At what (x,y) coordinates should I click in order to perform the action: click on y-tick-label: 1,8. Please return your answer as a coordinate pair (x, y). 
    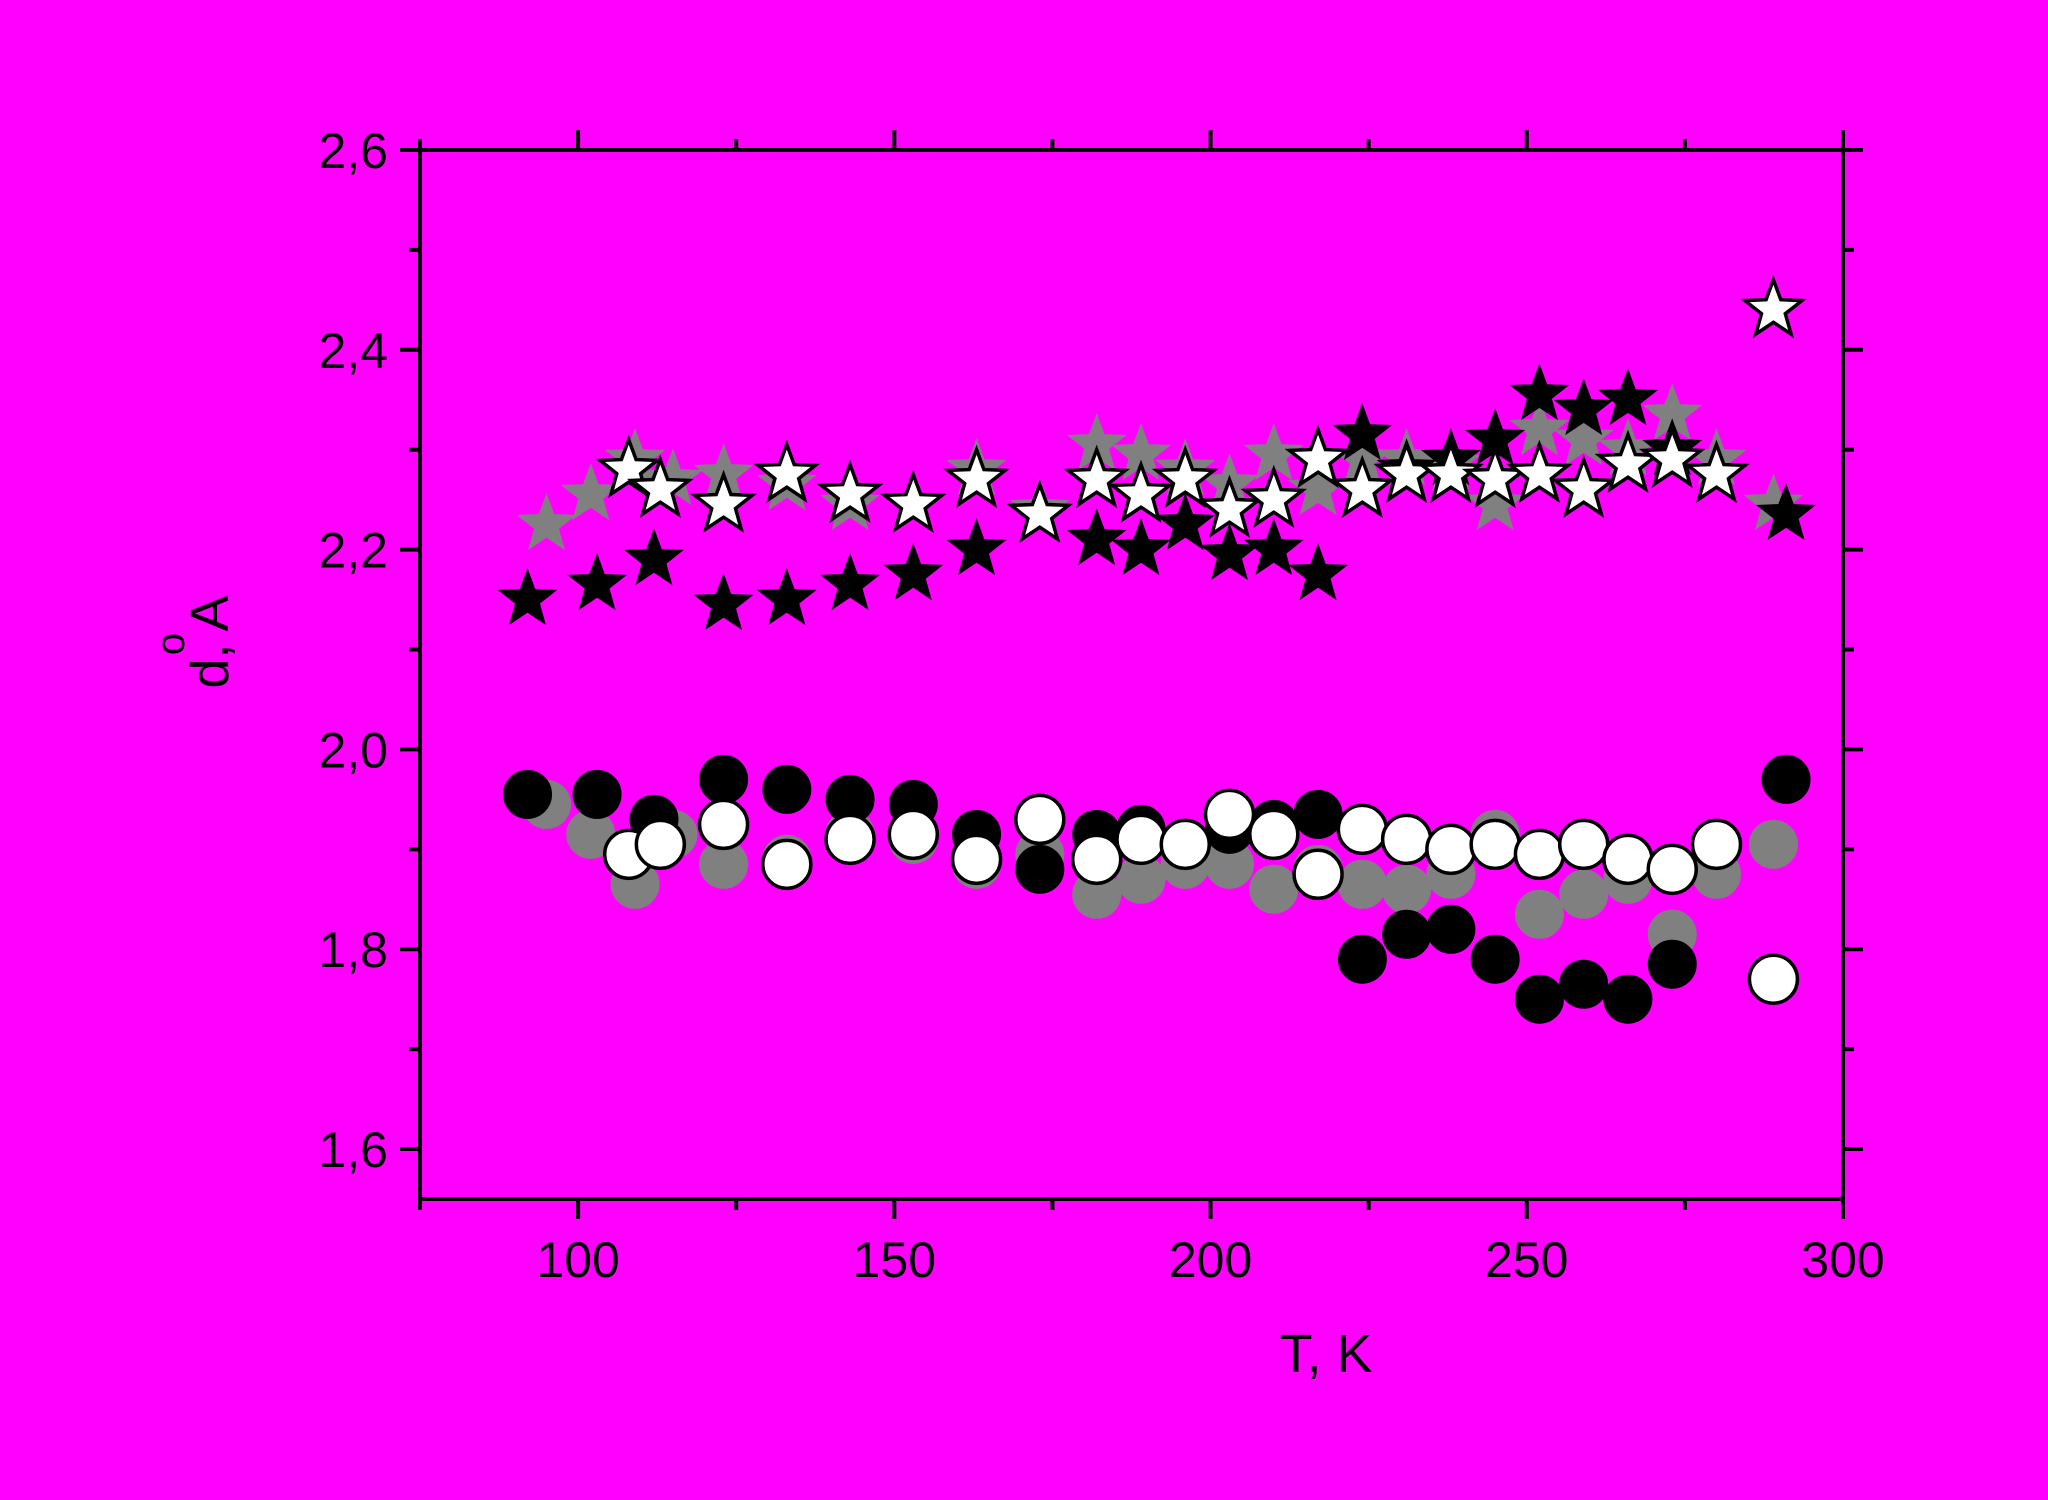
    Looking at the image, I should click on (353, 950).